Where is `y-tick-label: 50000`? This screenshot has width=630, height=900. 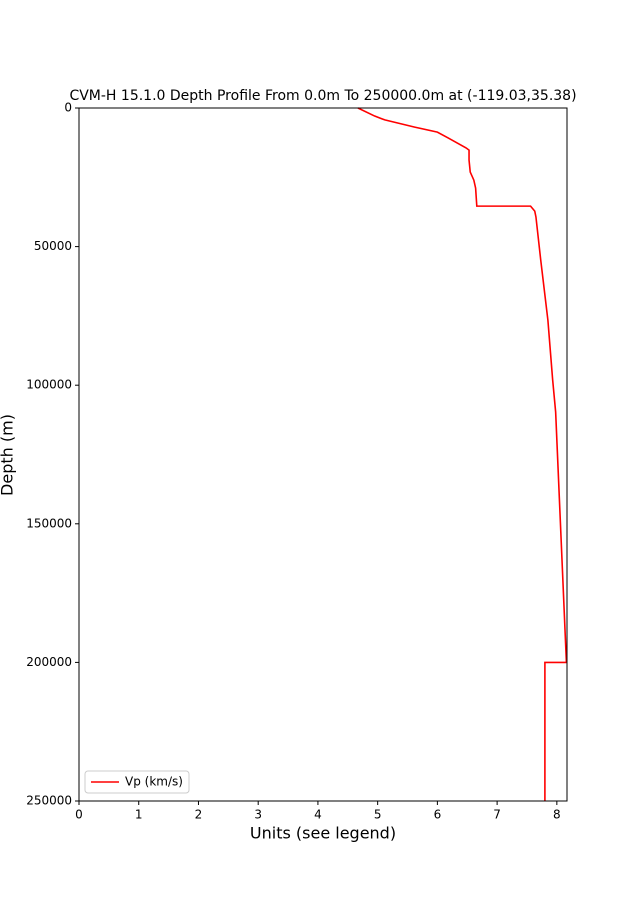
y-tick-label: 50000 is located at coordinates (53, 246).